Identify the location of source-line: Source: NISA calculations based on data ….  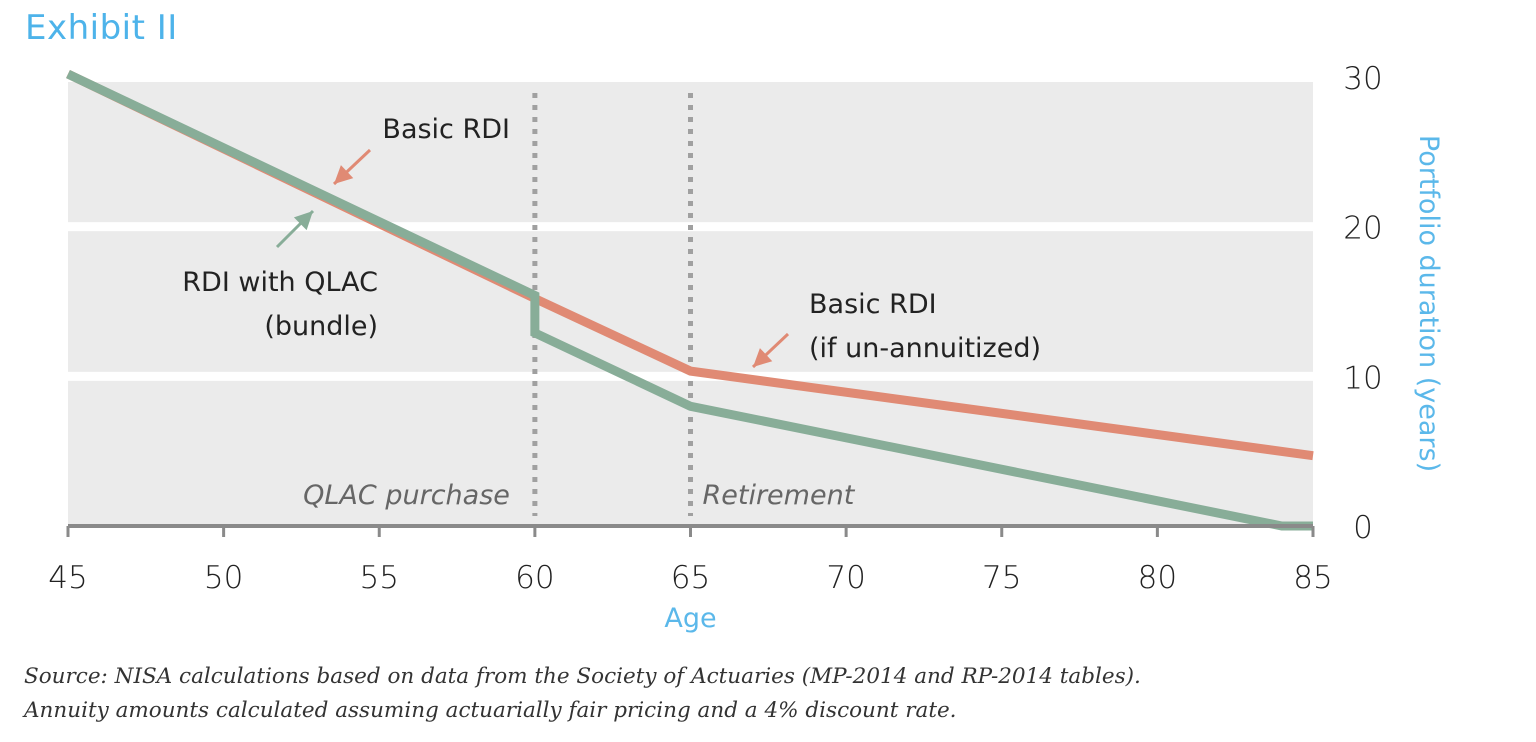
(582, 676).